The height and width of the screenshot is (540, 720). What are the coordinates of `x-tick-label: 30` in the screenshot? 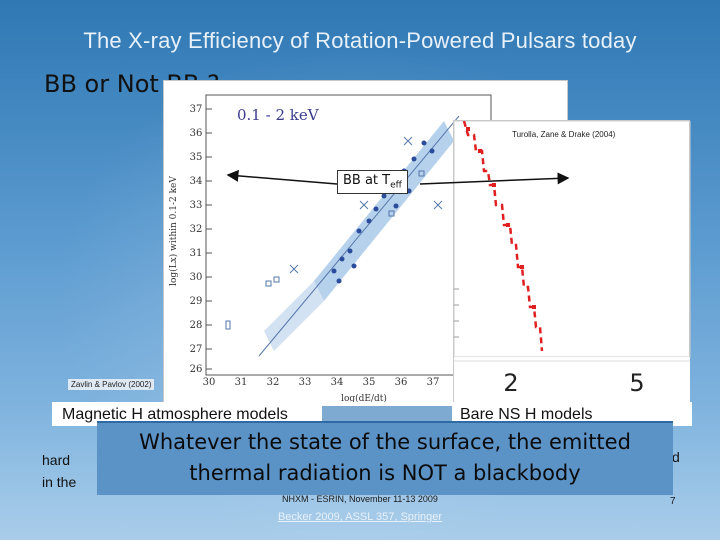 It's located at (209, 382).